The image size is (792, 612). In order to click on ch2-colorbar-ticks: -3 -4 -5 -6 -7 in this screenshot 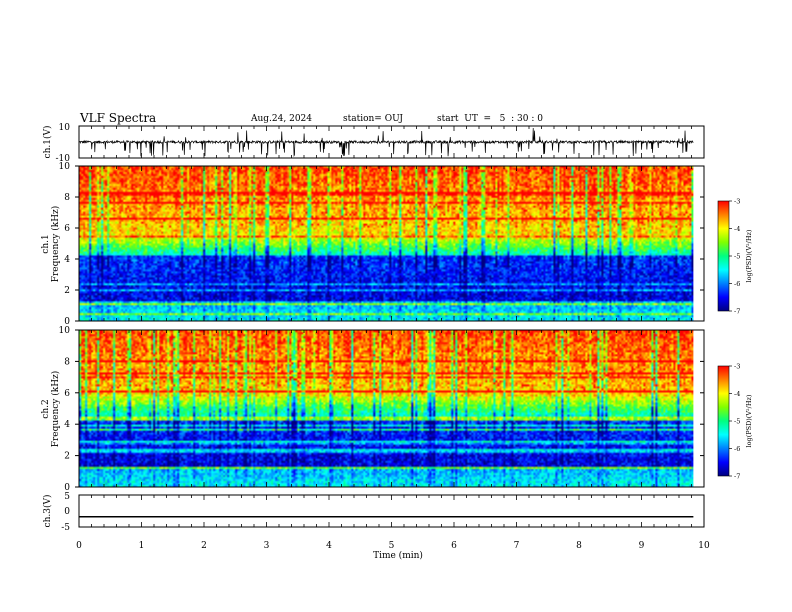, I will do `click(734, 422)`.